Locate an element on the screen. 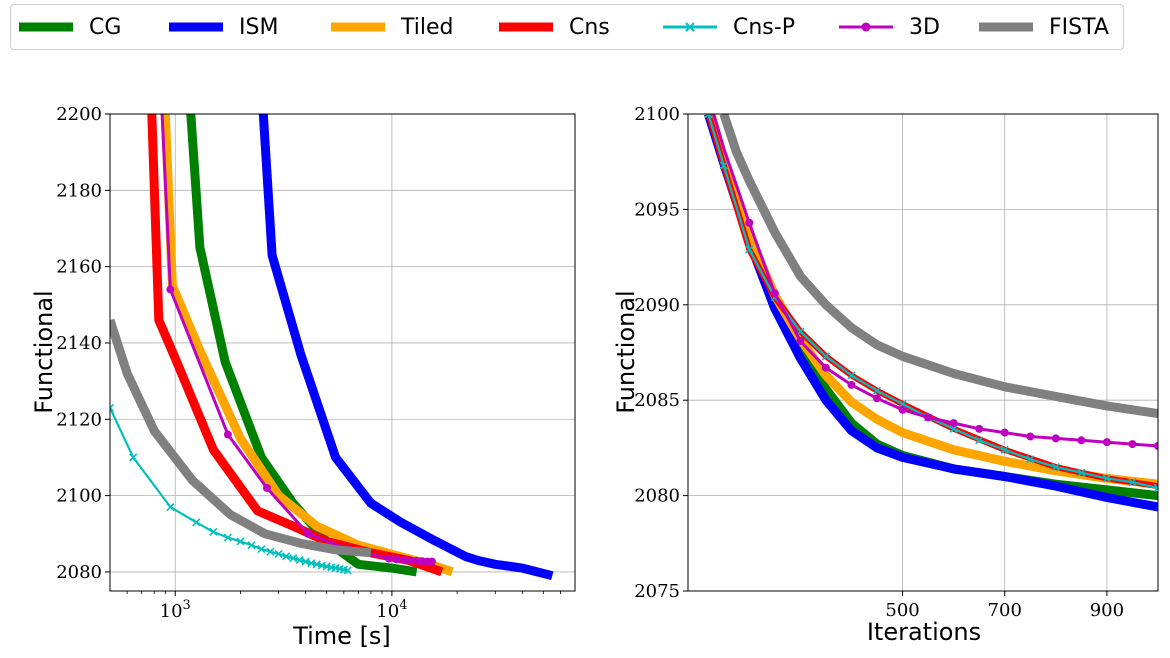 Image resolution: width=1170 pixels, height=658 pixels. right-ytick-label: 2085 is located at coordinates (657, 400).